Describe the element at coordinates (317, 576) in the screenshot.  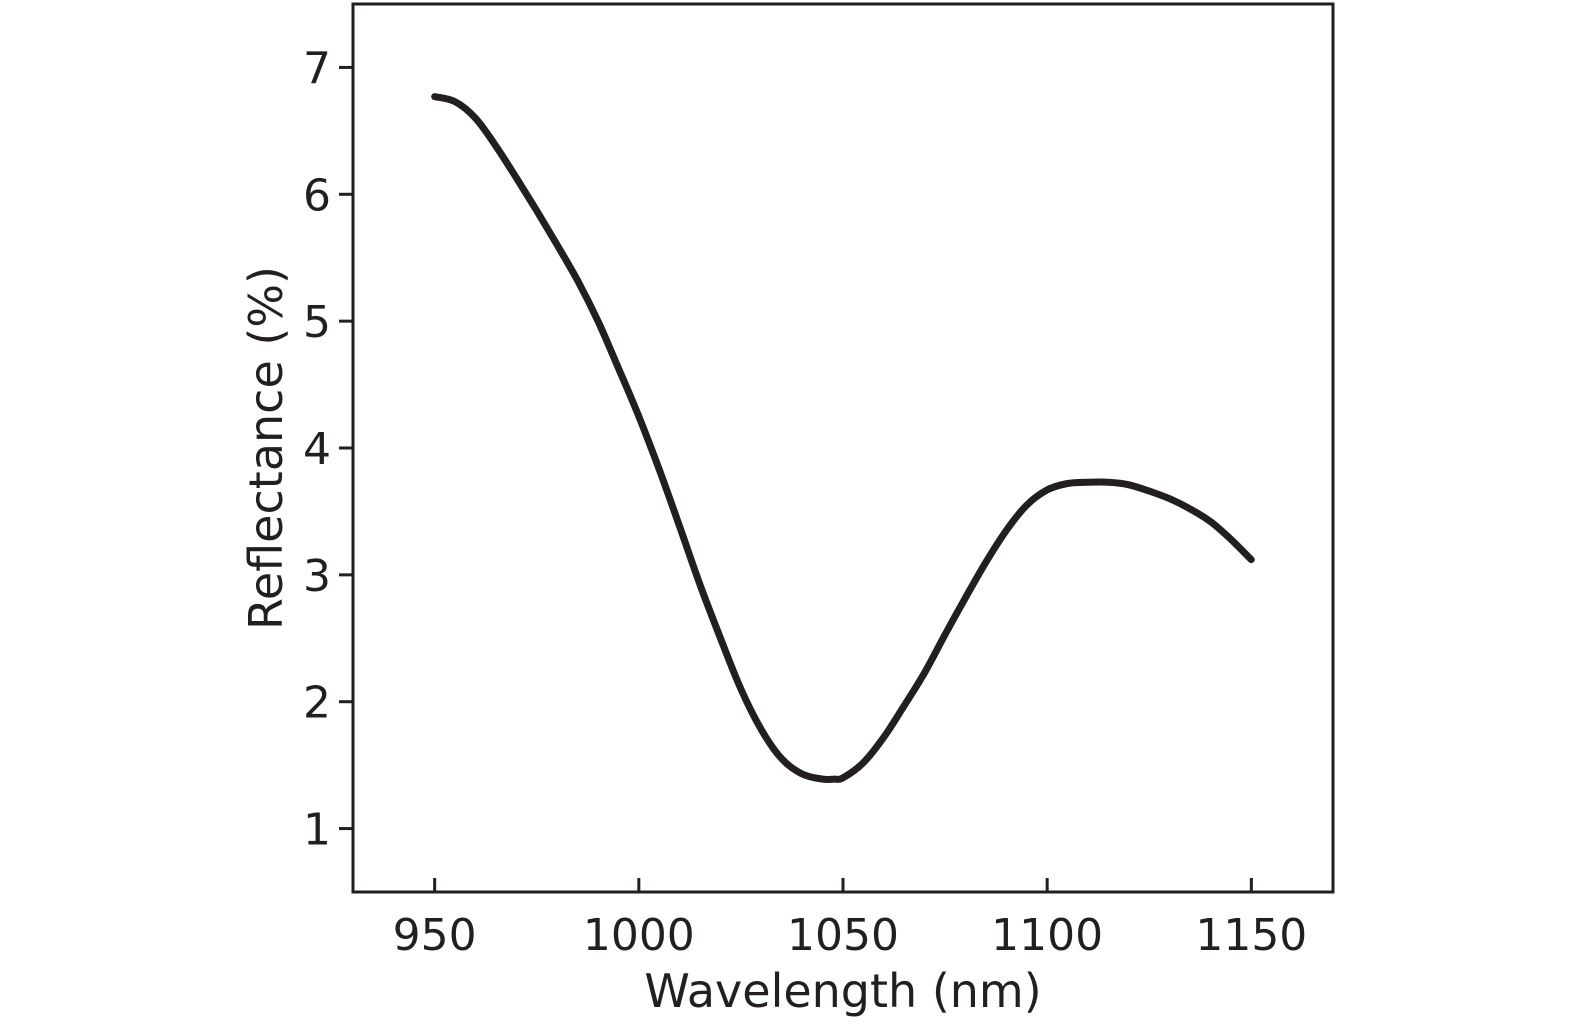
I see `y-tick-label: 3` at that location.